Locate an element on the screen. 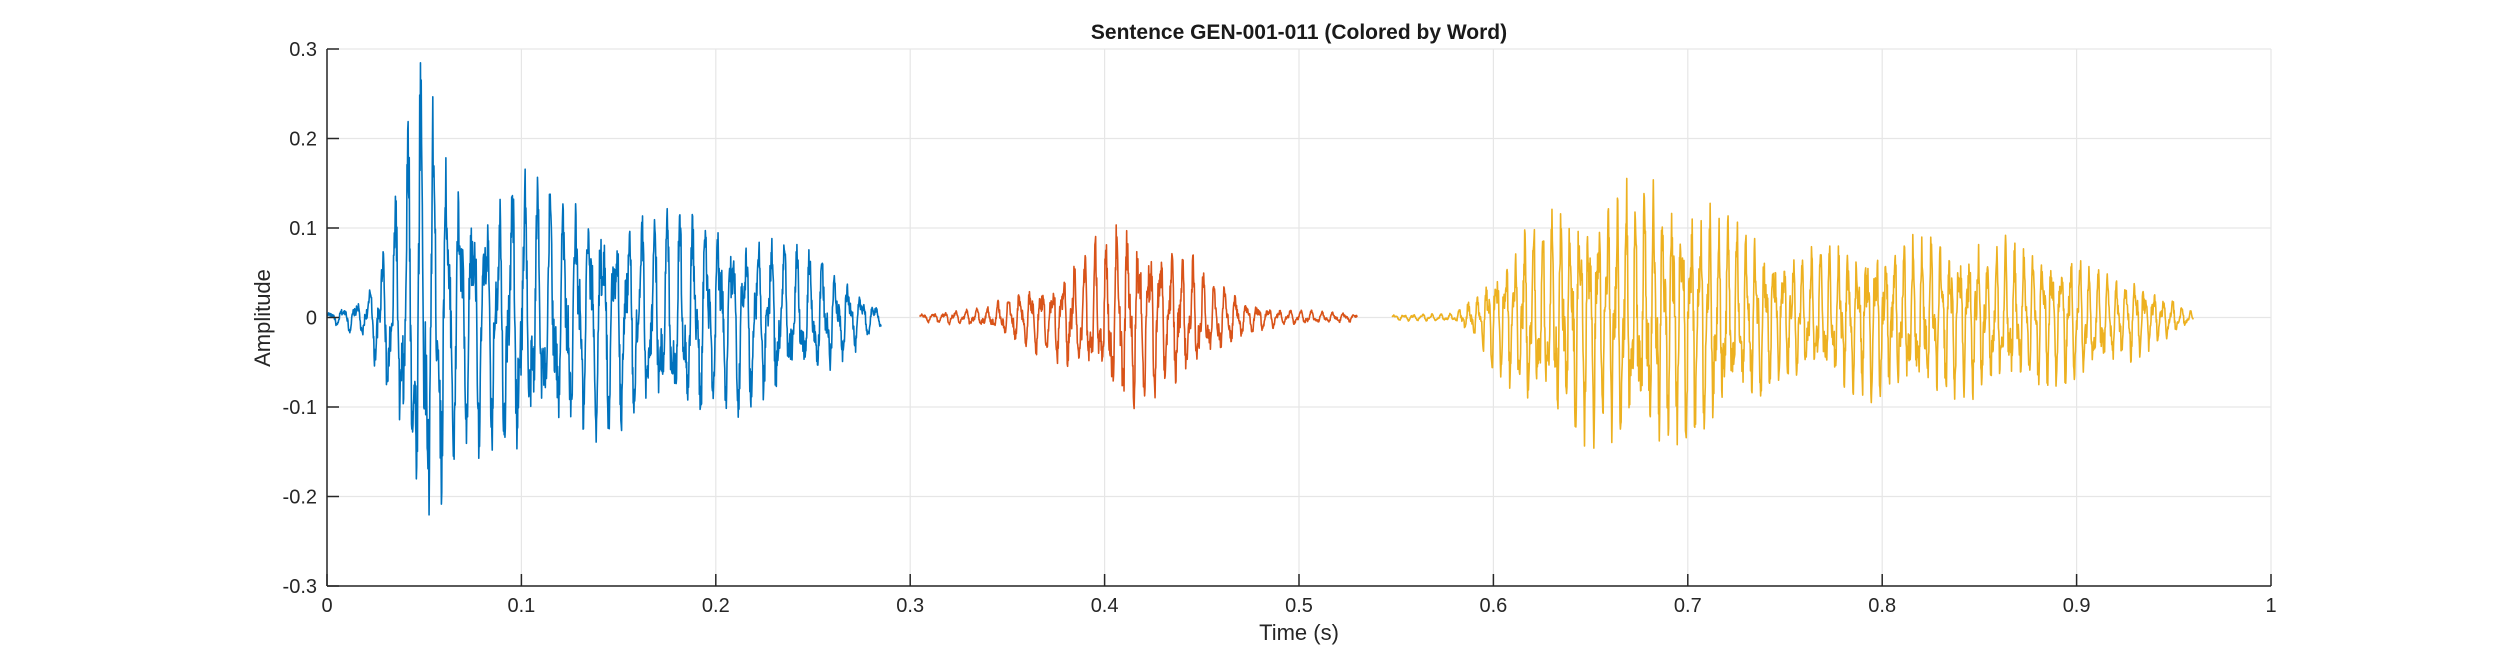  x-tick-label: 0.4 is located at coordinates (1105, 606).